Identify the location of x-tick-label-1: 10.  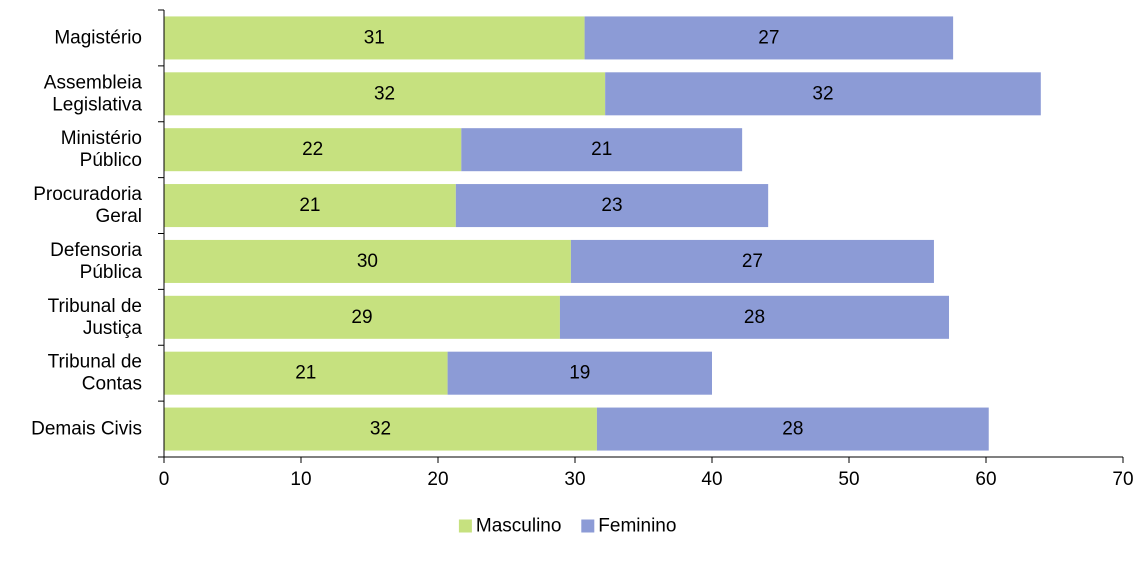
(300, 479).